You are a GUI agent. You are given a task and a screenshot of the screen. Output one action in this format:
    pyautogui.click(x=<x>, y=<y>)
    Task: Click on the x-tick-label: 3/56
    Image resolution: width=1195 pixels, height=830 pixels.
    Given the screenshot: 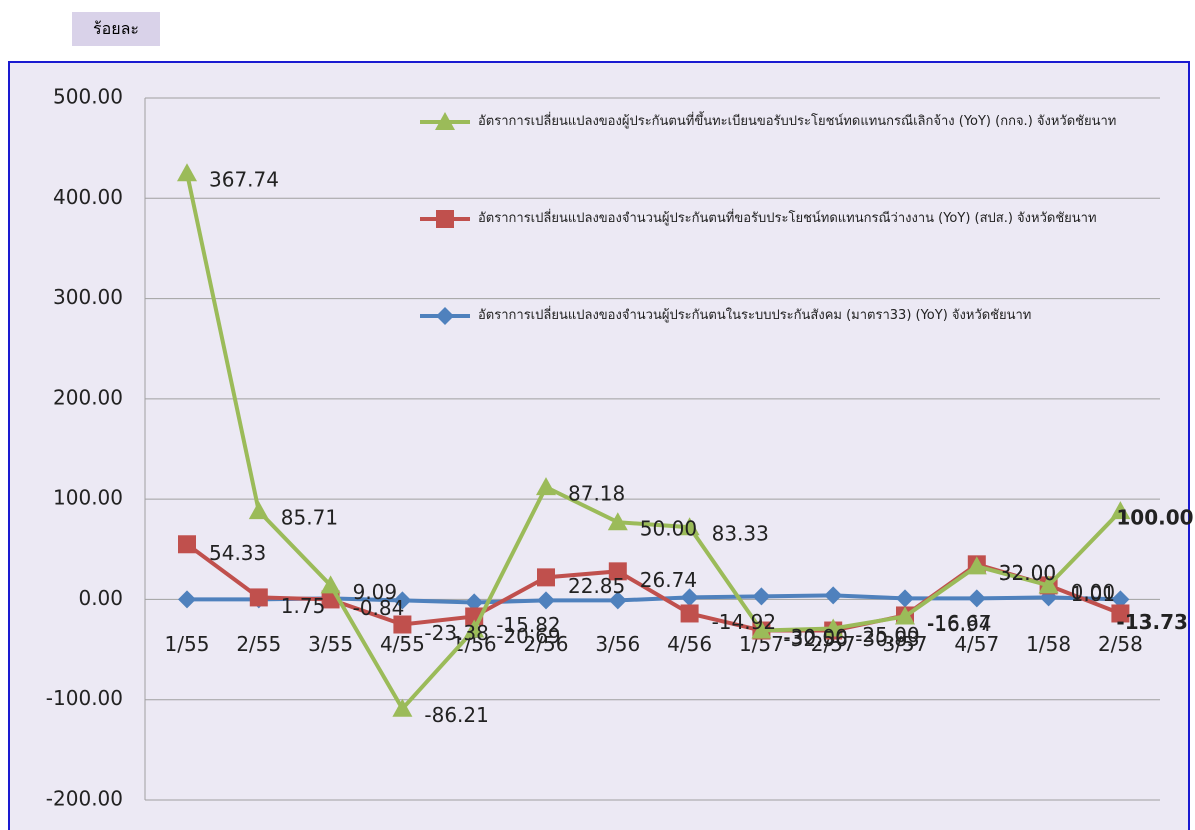 What is the action you would take?
    pyautogui.click(x=617, y=644)
    